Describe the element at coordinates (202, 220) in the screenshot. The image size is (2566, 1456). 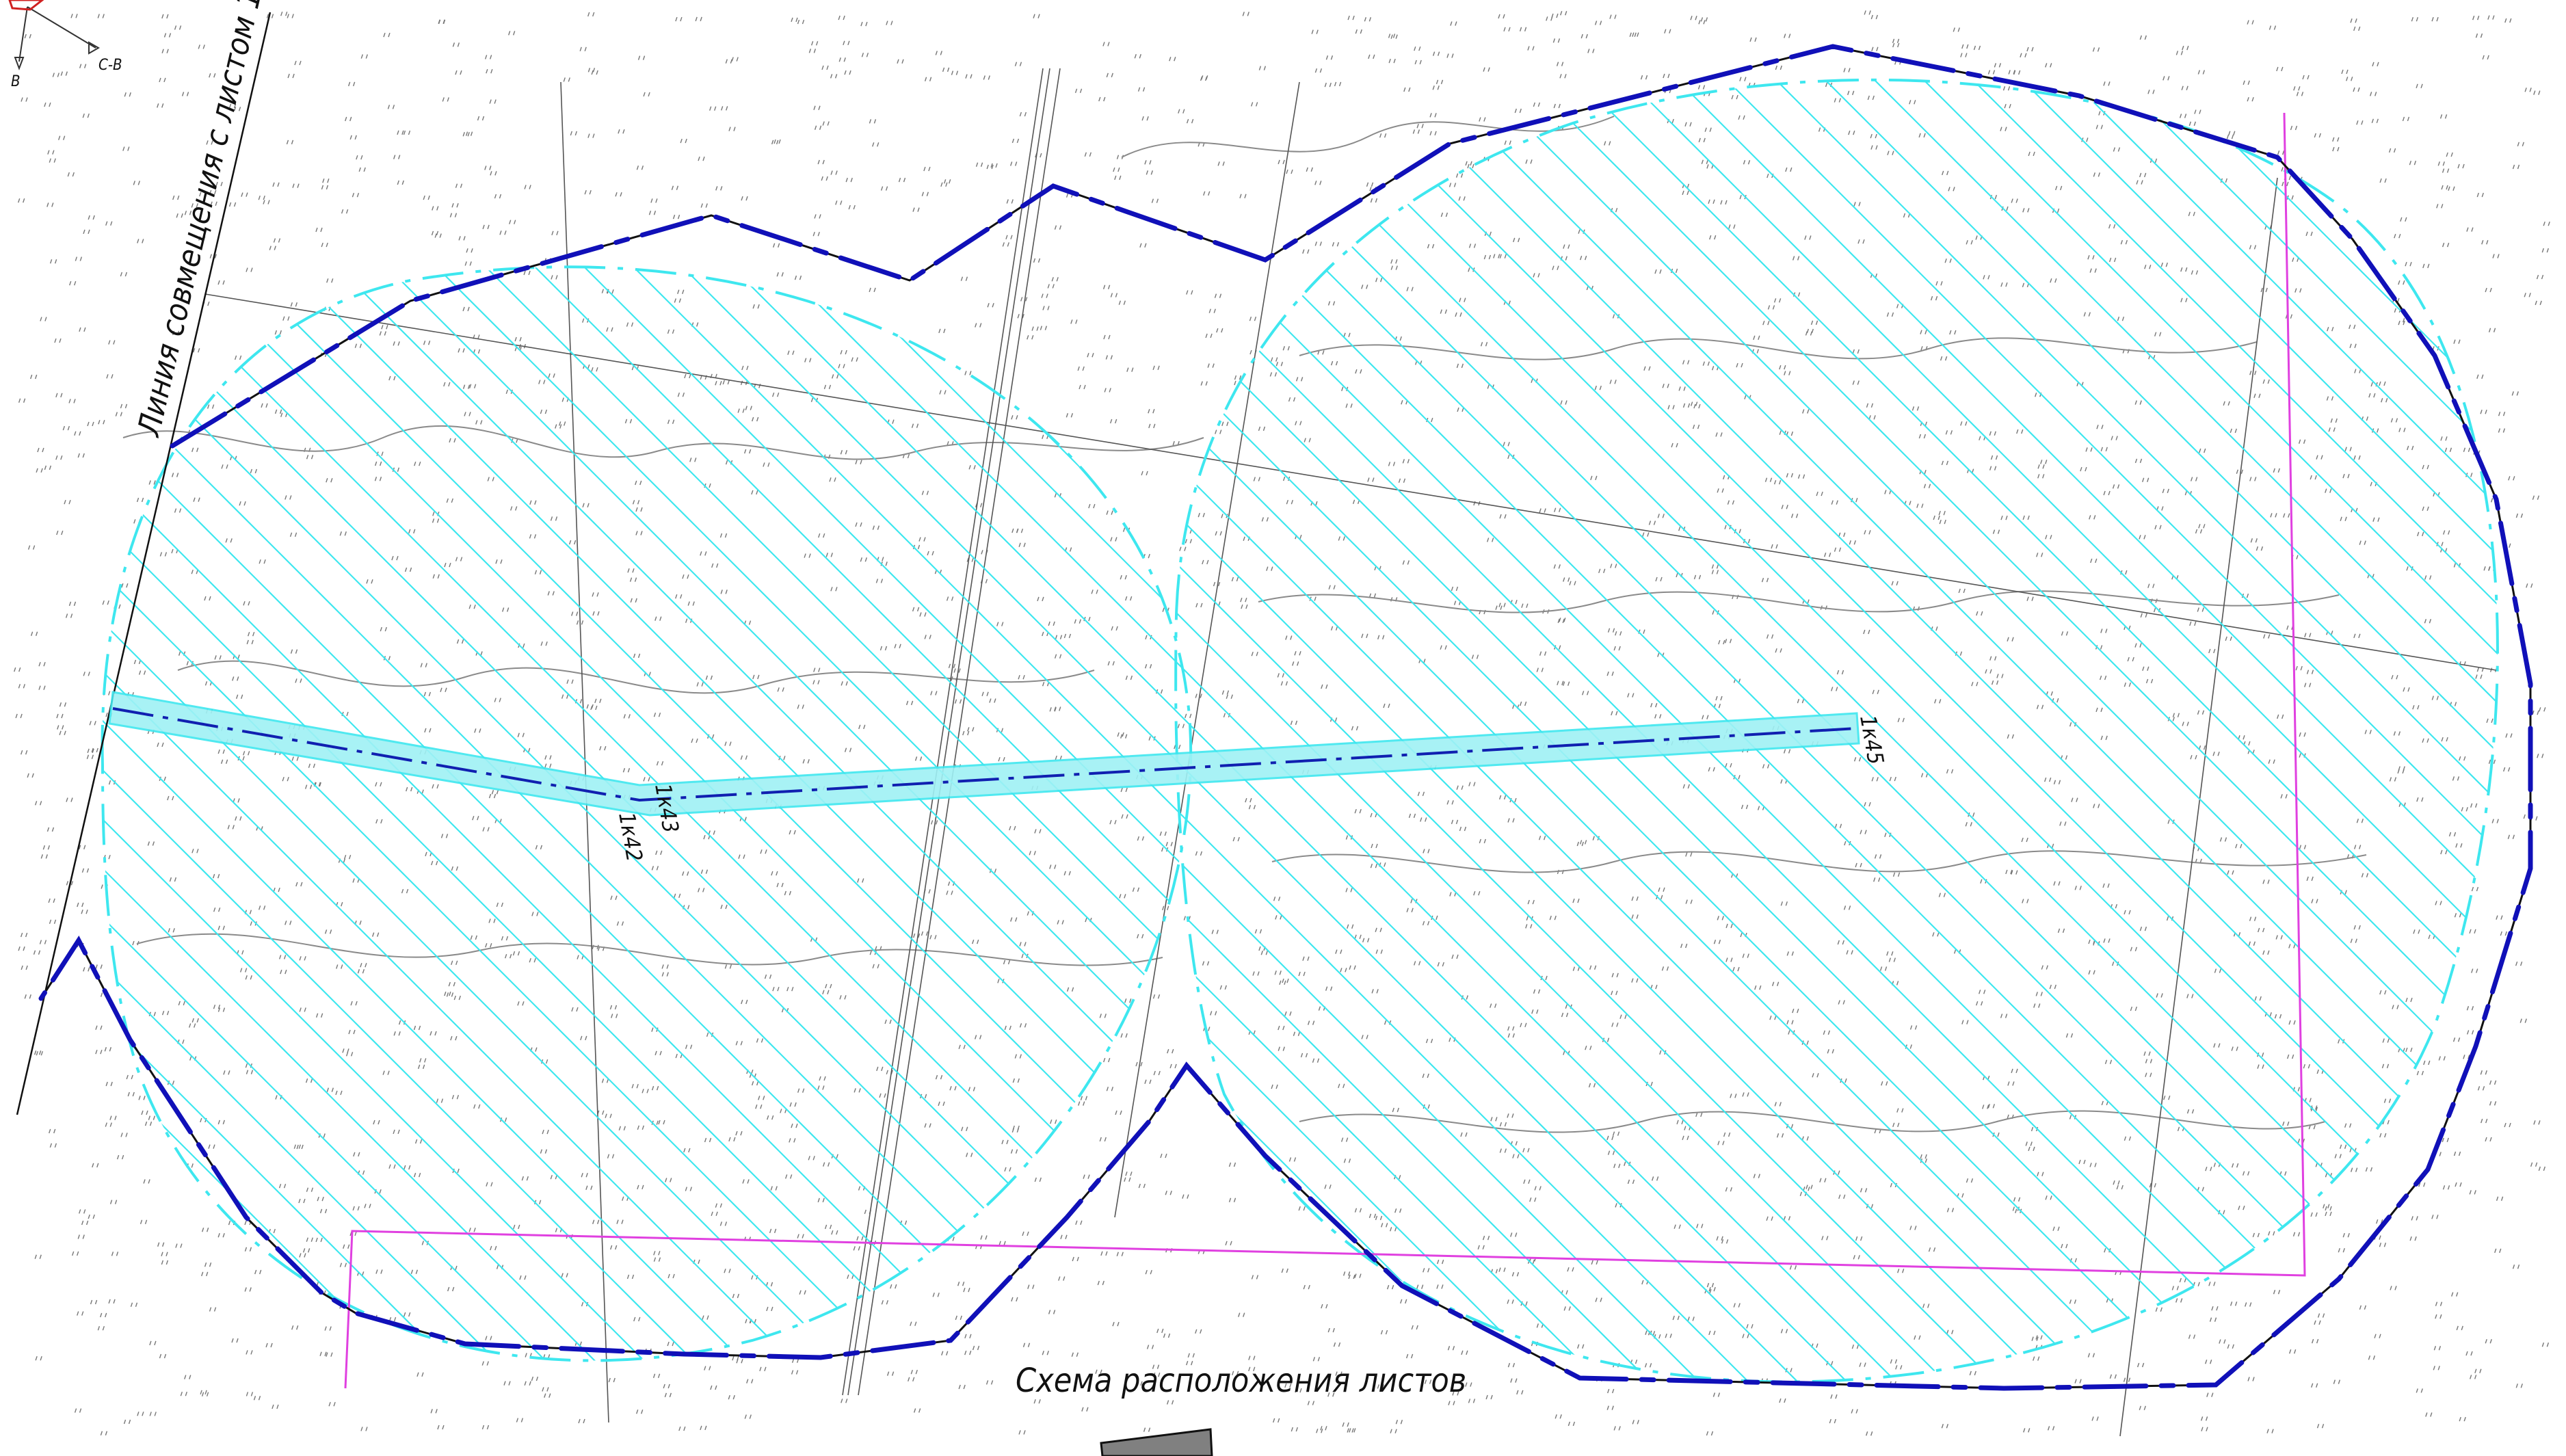
I see `sheet-combination-line-label: Линия совмещения с листом 1.1` at that location.